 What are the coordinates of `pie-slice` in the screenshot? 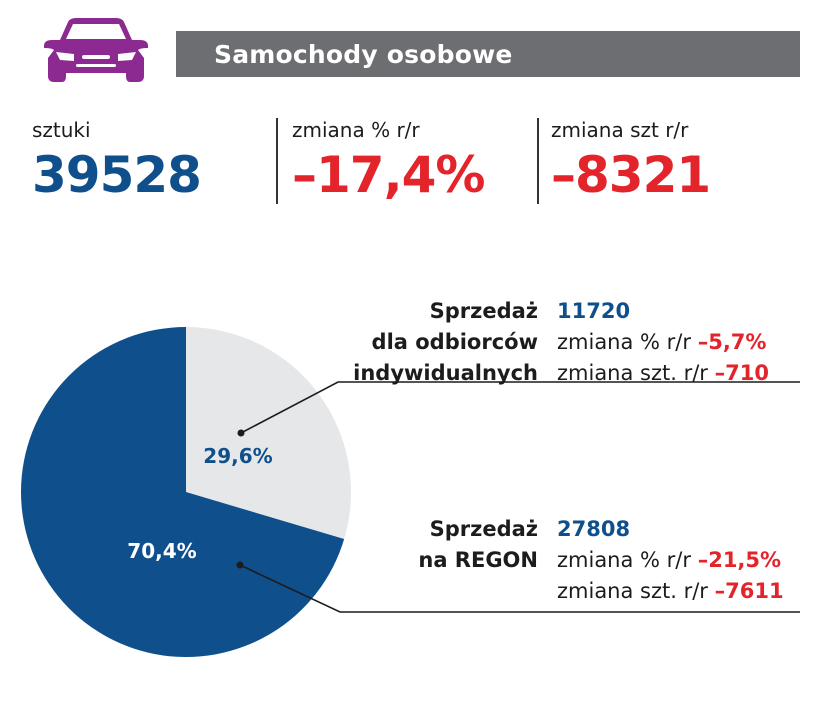 It's located at (268, 433).